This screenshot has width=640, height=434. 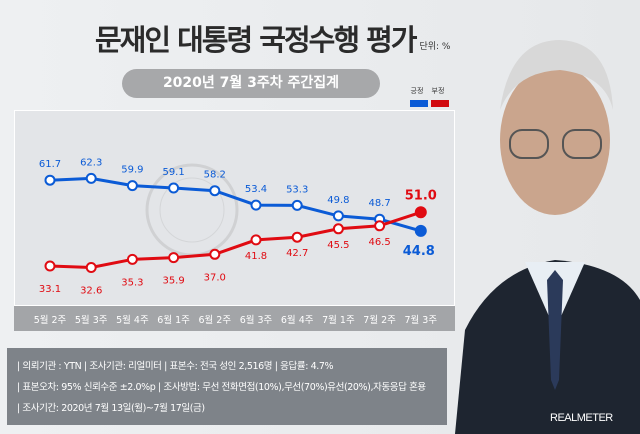 I want to click on survey-info-line: | 조사기간: 2020년 7월 13일(월)~7월 17일(금), so click(x=111, y=408).